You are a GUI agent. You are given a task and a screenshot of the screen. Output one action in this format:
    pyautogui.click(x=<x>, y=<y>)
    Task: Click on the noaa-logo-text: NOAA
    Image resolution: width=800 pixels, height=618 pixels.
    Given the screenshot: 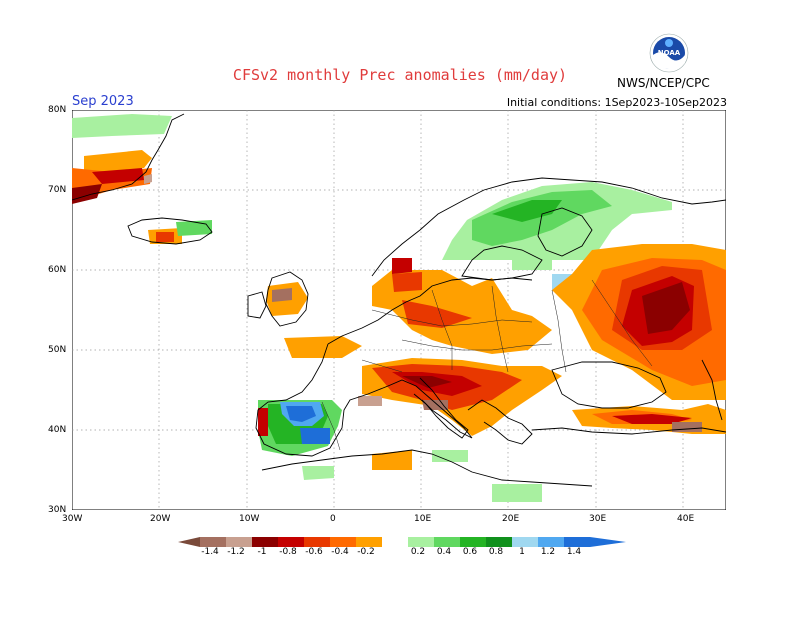 What is the action you would take?
    pyautogui.click(x=669, y=53)
    